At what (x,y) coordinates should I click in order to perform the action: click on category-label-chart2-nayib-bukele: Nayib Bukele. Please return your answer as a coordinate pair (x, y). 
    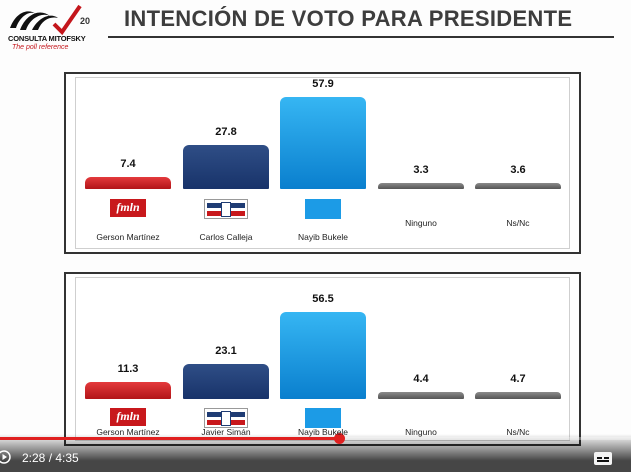
    Looking at the image, I should click on (323, 432).